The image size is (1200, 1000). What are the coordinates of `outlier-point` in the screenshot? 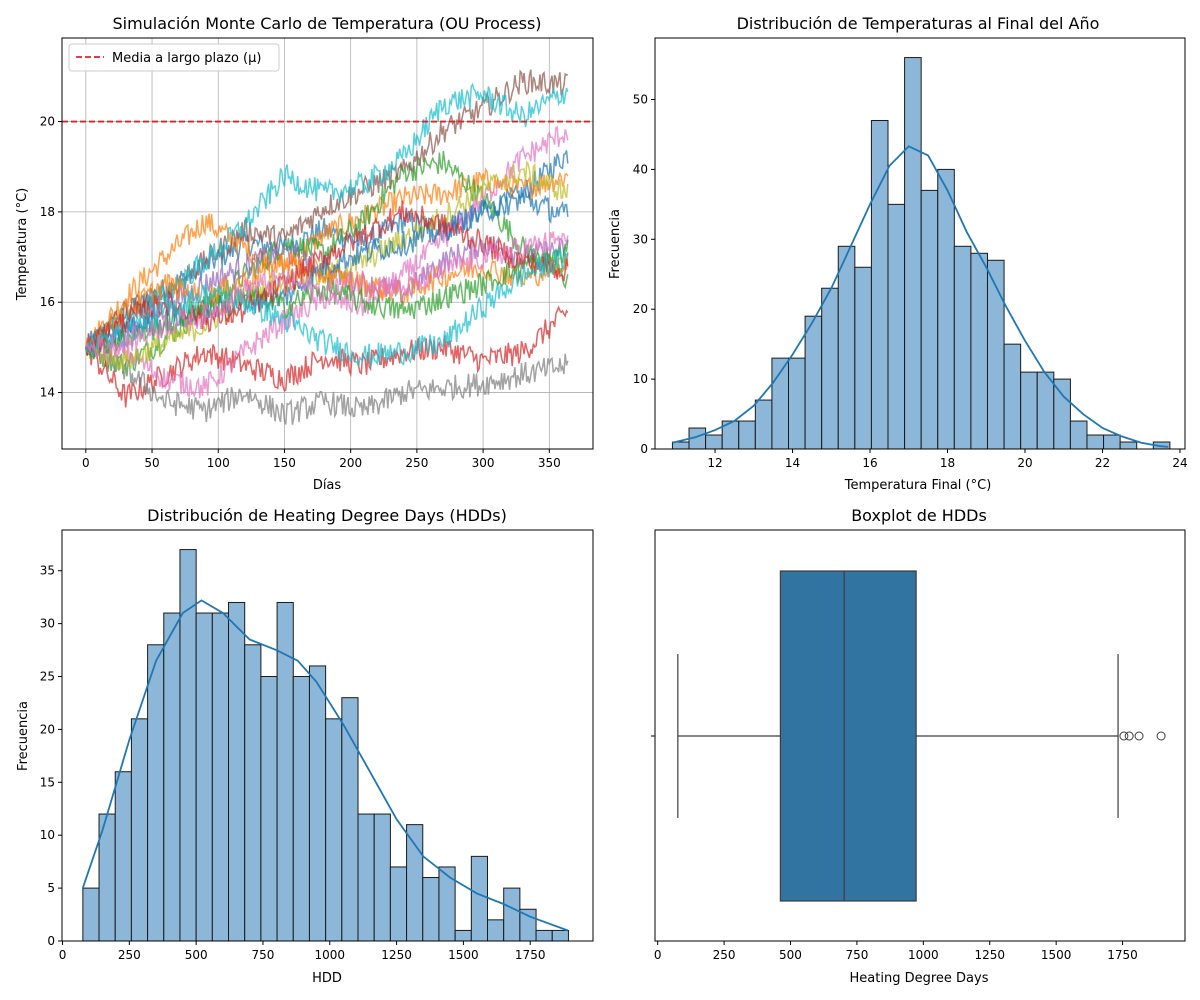 It's located at (1124, 736).